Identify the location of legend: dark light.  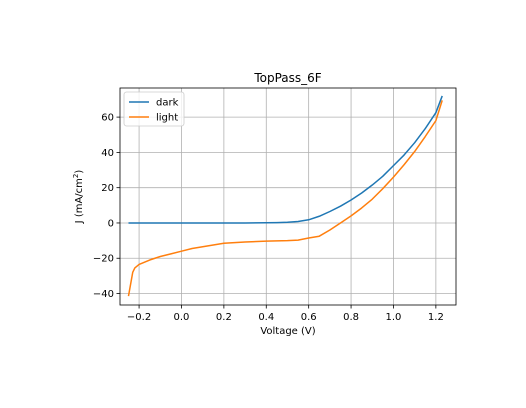
(154, 109).